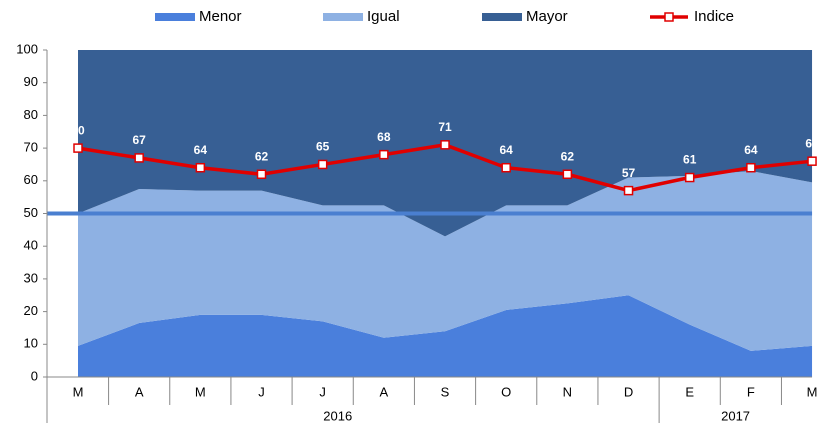 The width and height of the screenshot is (825, 423). I want to click on y-tick-label: 40, so click(31, 245).